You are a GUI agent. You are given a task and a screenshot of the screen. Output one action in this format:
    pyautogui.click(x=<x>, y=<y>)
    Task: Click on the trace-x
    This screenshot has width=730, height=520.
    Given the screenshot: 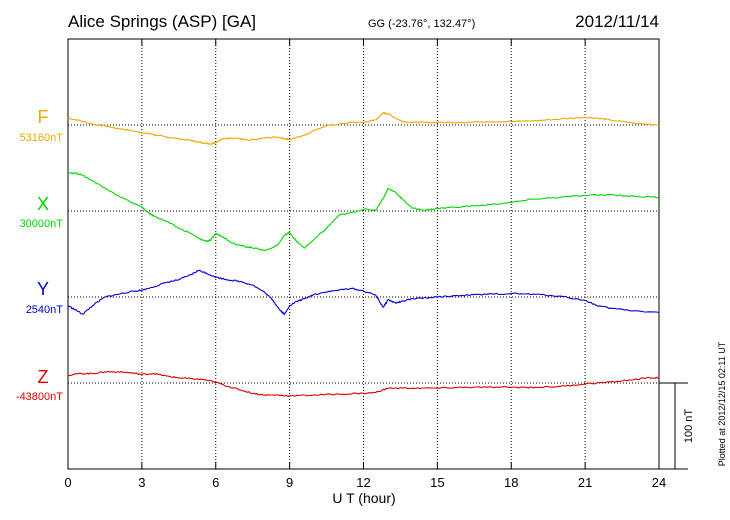 What is the action you would take?
    pyautogui.click(x=363, y=211)
    